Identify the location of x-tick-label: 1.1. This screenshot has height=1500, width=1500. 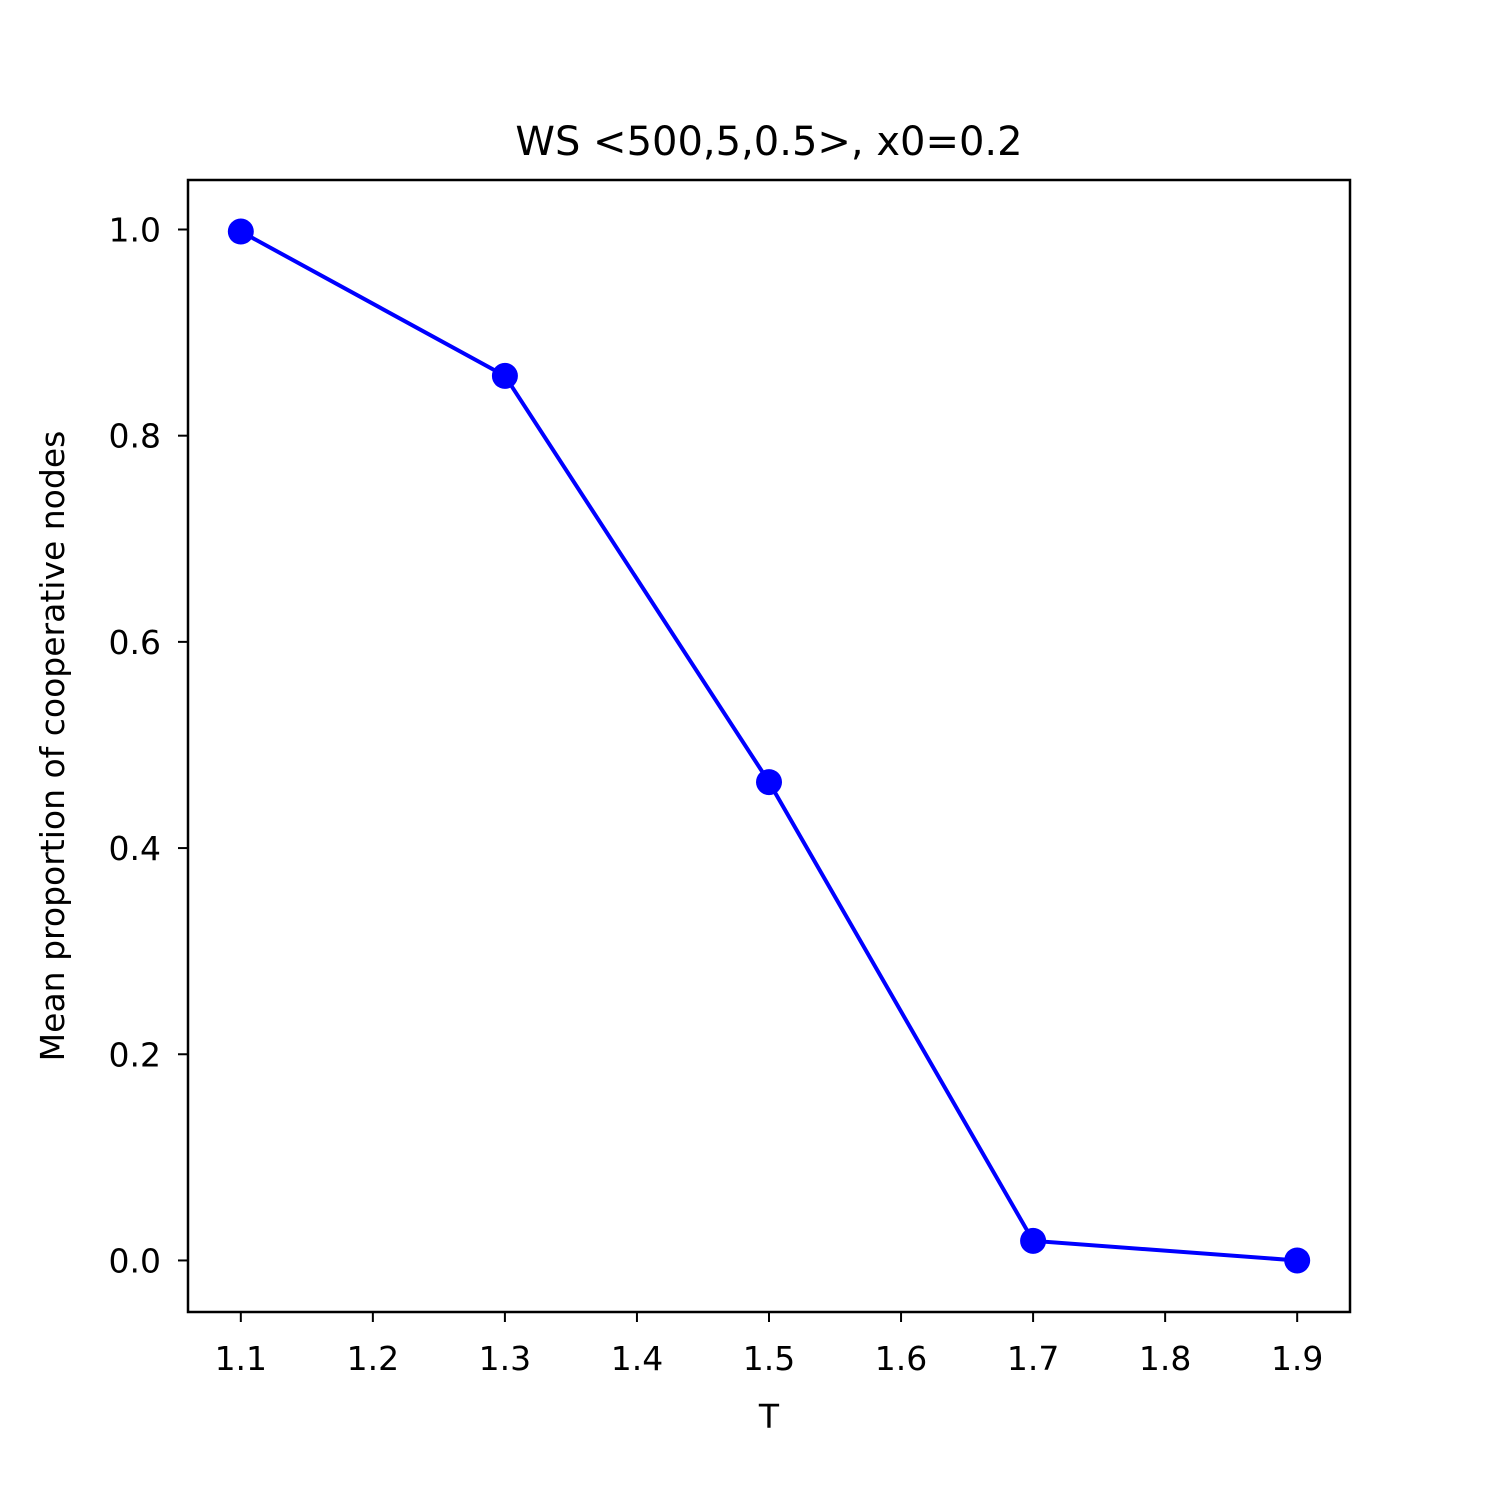
(241, 1358).